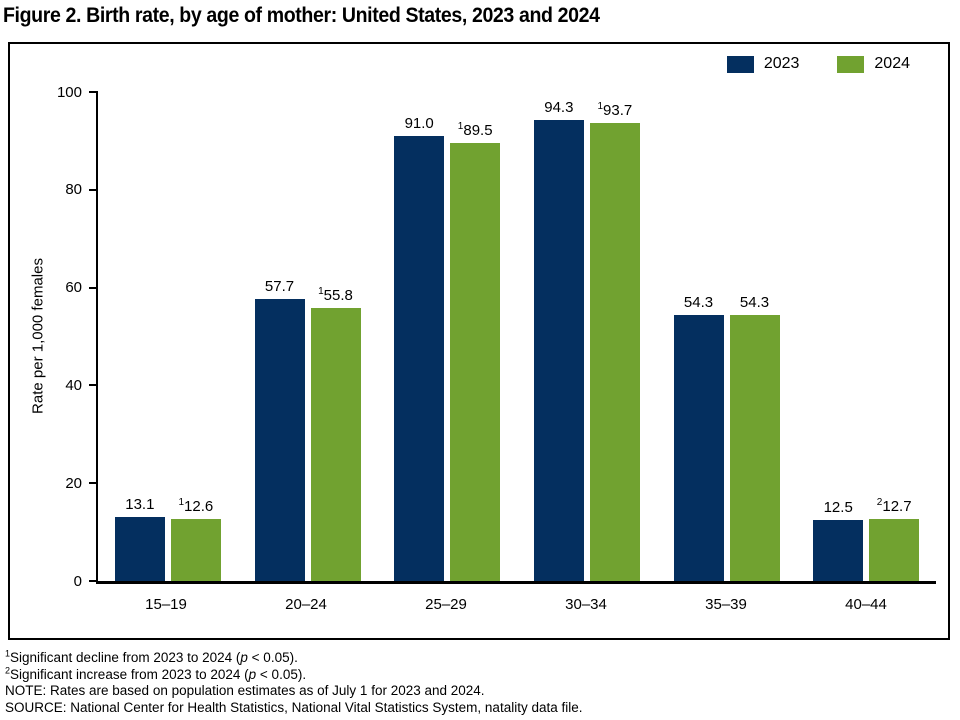 This screenshot has height=720, width=960. Describe the element at coordinates (166, 604) in the screenshot. I see `x-label-15–19: 15–19` at that location.